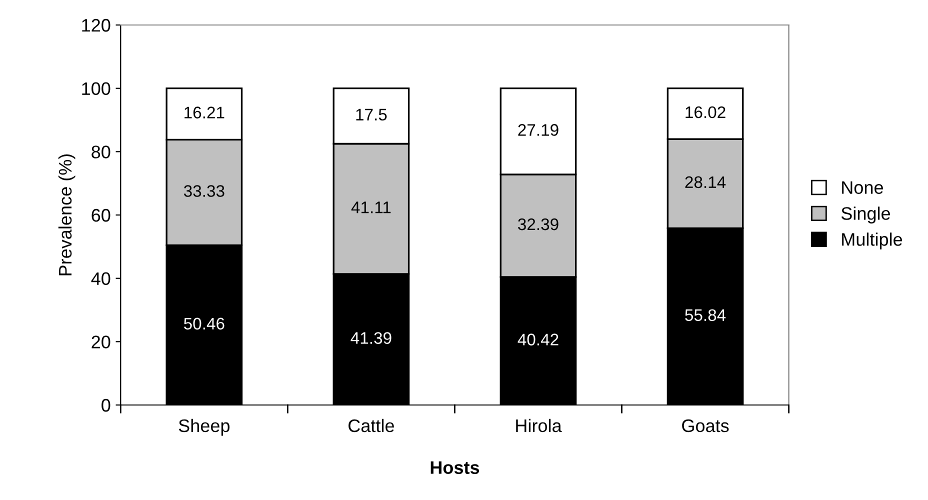 The width and height of the screenshot is (928, 500). Describe the element at coordinates (705, 425) in the screenshot. I see `x-tick-label: Goats` at that location.